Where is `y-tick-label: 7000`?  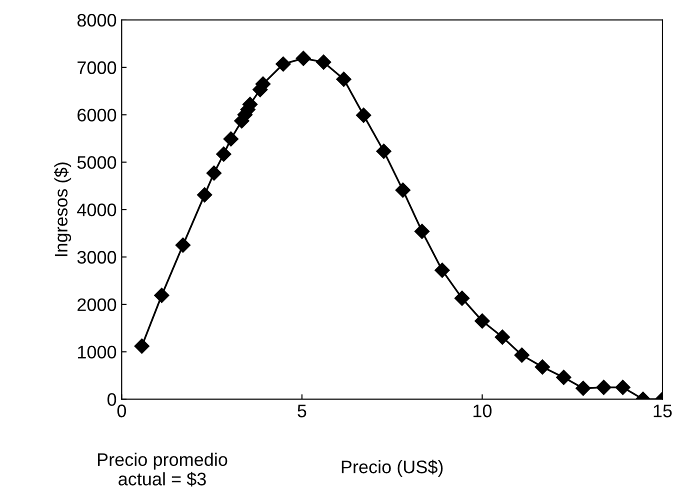
y-tick-label: 7000 is located at coordinates (97, 67).